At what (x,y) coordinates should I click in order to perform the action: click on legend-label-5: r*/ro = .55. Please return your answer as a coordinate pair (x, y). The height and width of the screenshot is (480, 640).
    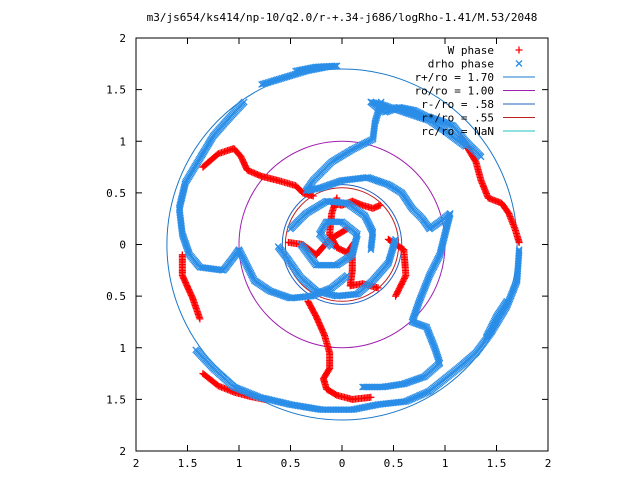
    Looking at the image, I should click on (457, 118).